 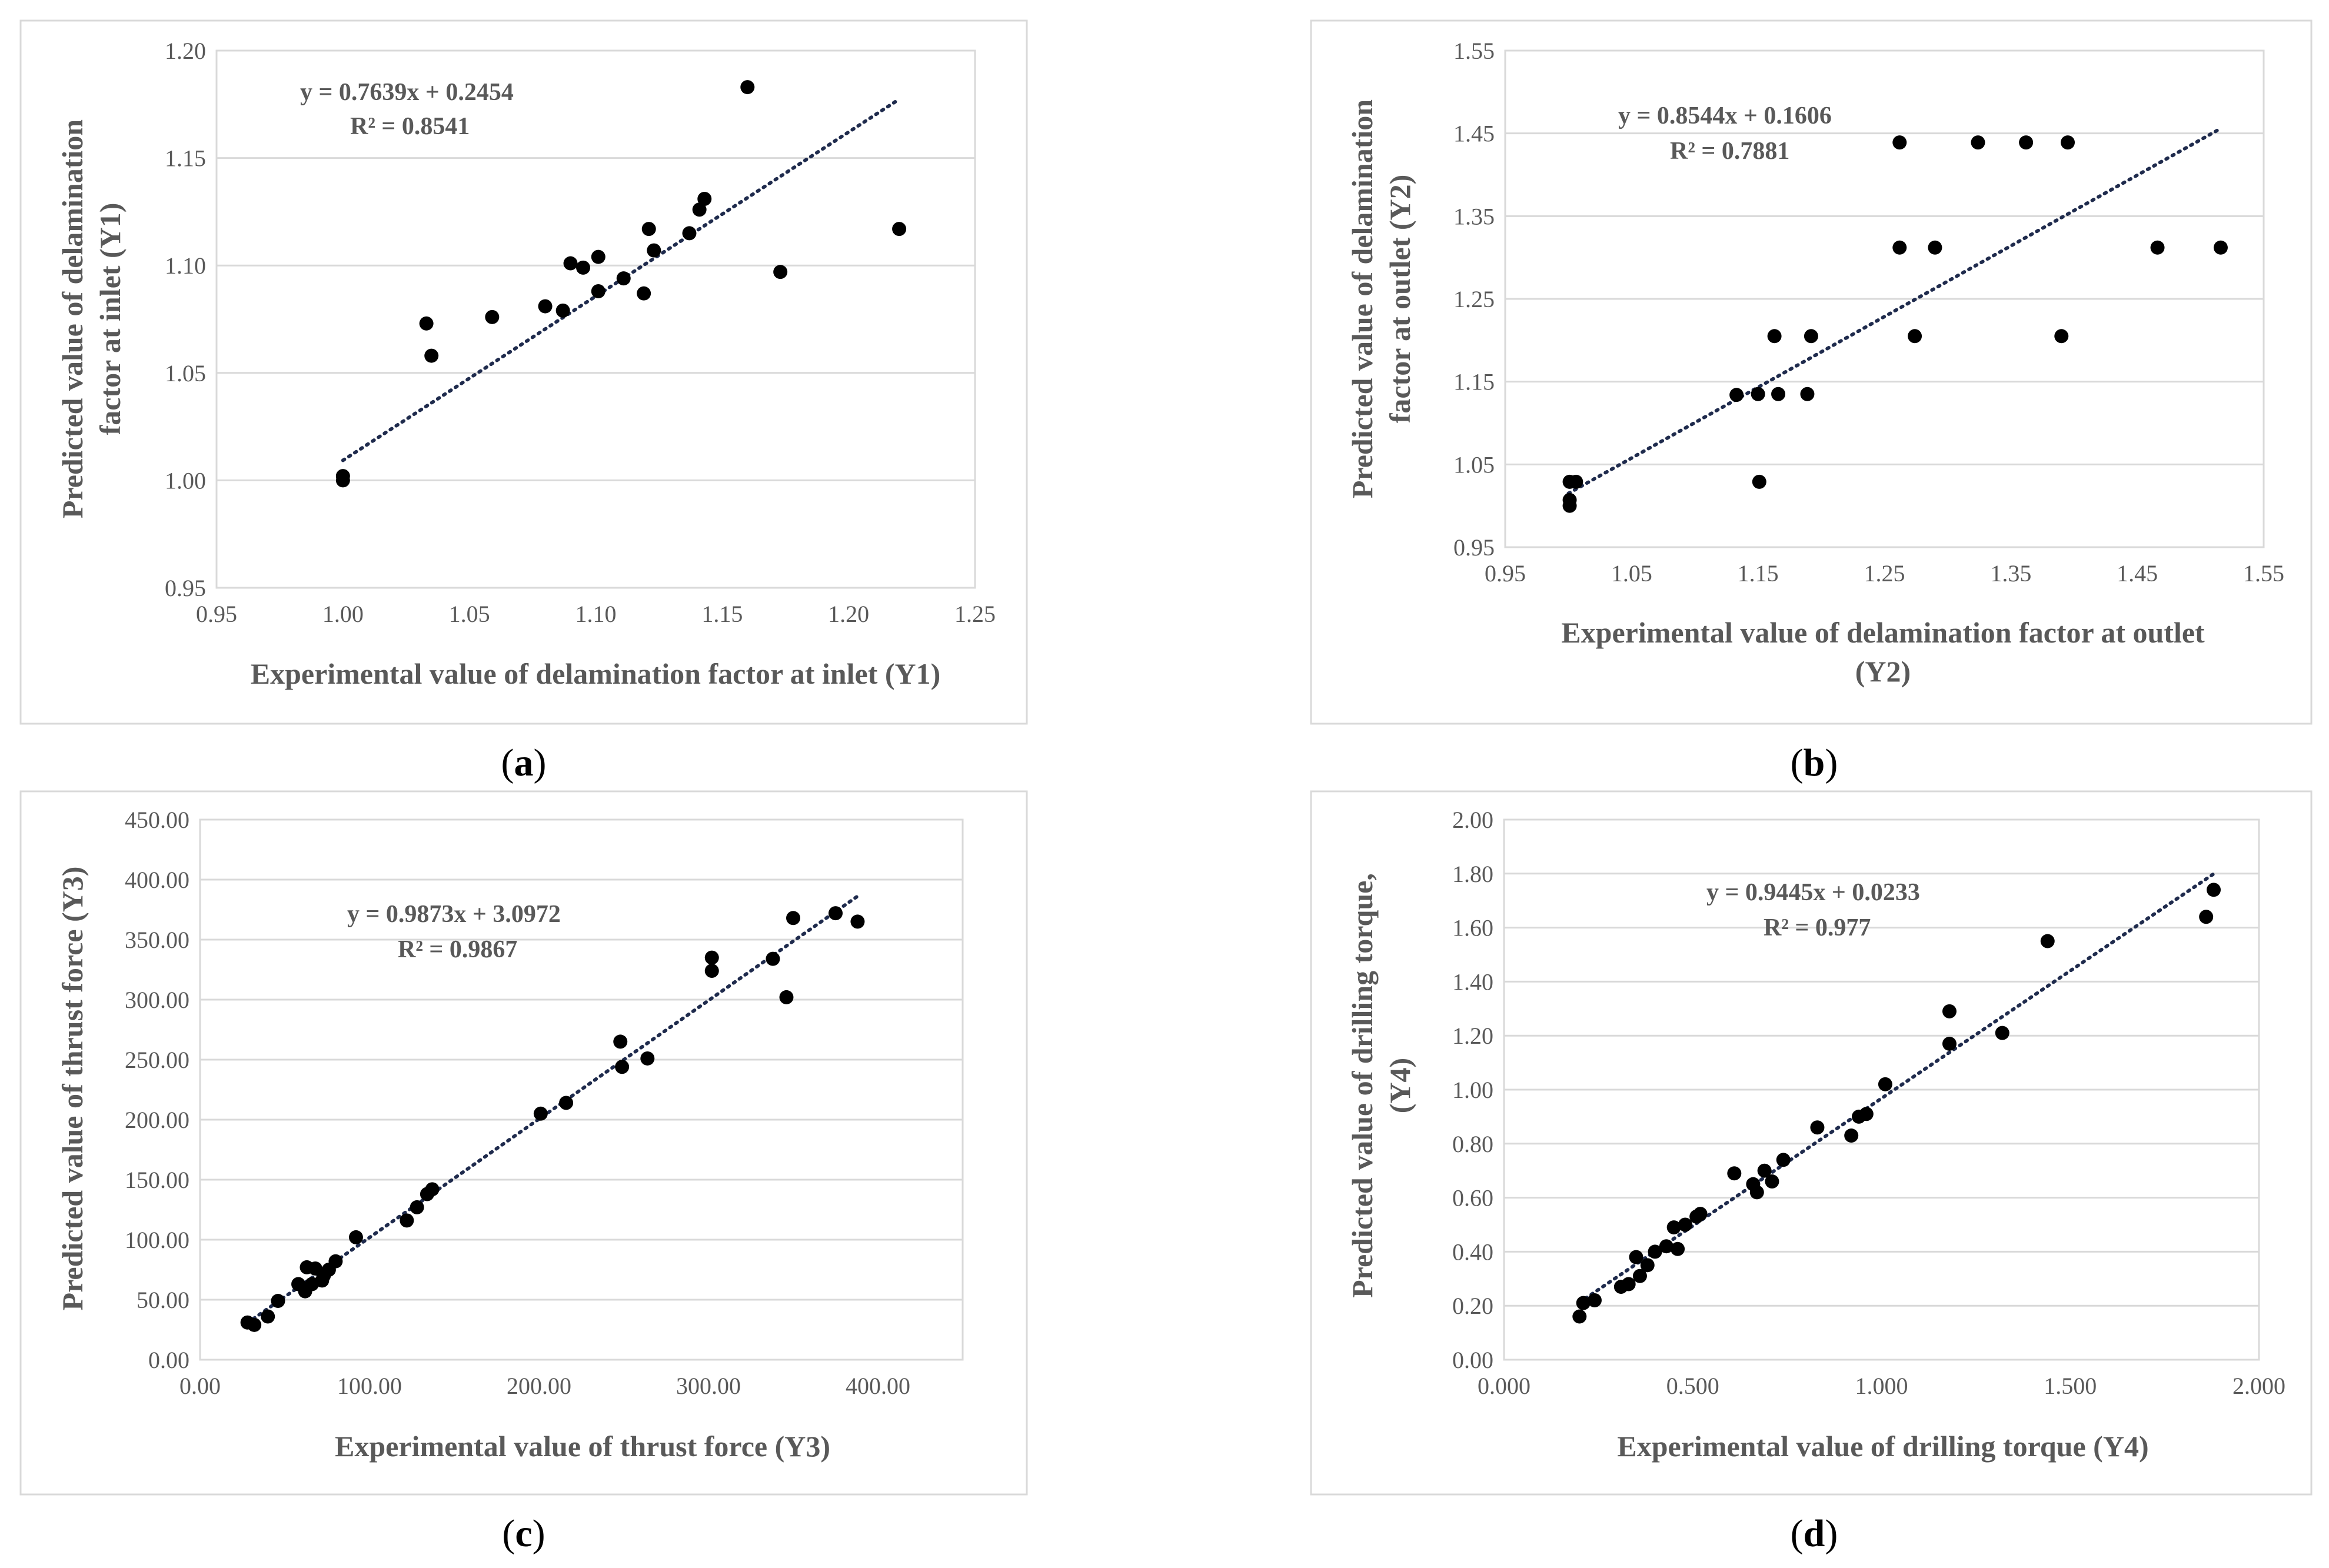 What do you see at coordinates (552, 1119) in the screenshot?
I see `panel-c-points` at bounding box center [552, 1119].